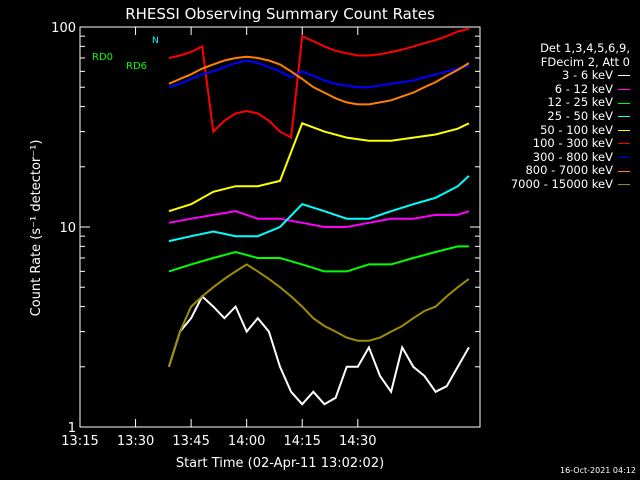 The width and height of the screenshot is (640, 480). I want to click on legend-entry-0: 3 - 6 keV, so click(557, 76).